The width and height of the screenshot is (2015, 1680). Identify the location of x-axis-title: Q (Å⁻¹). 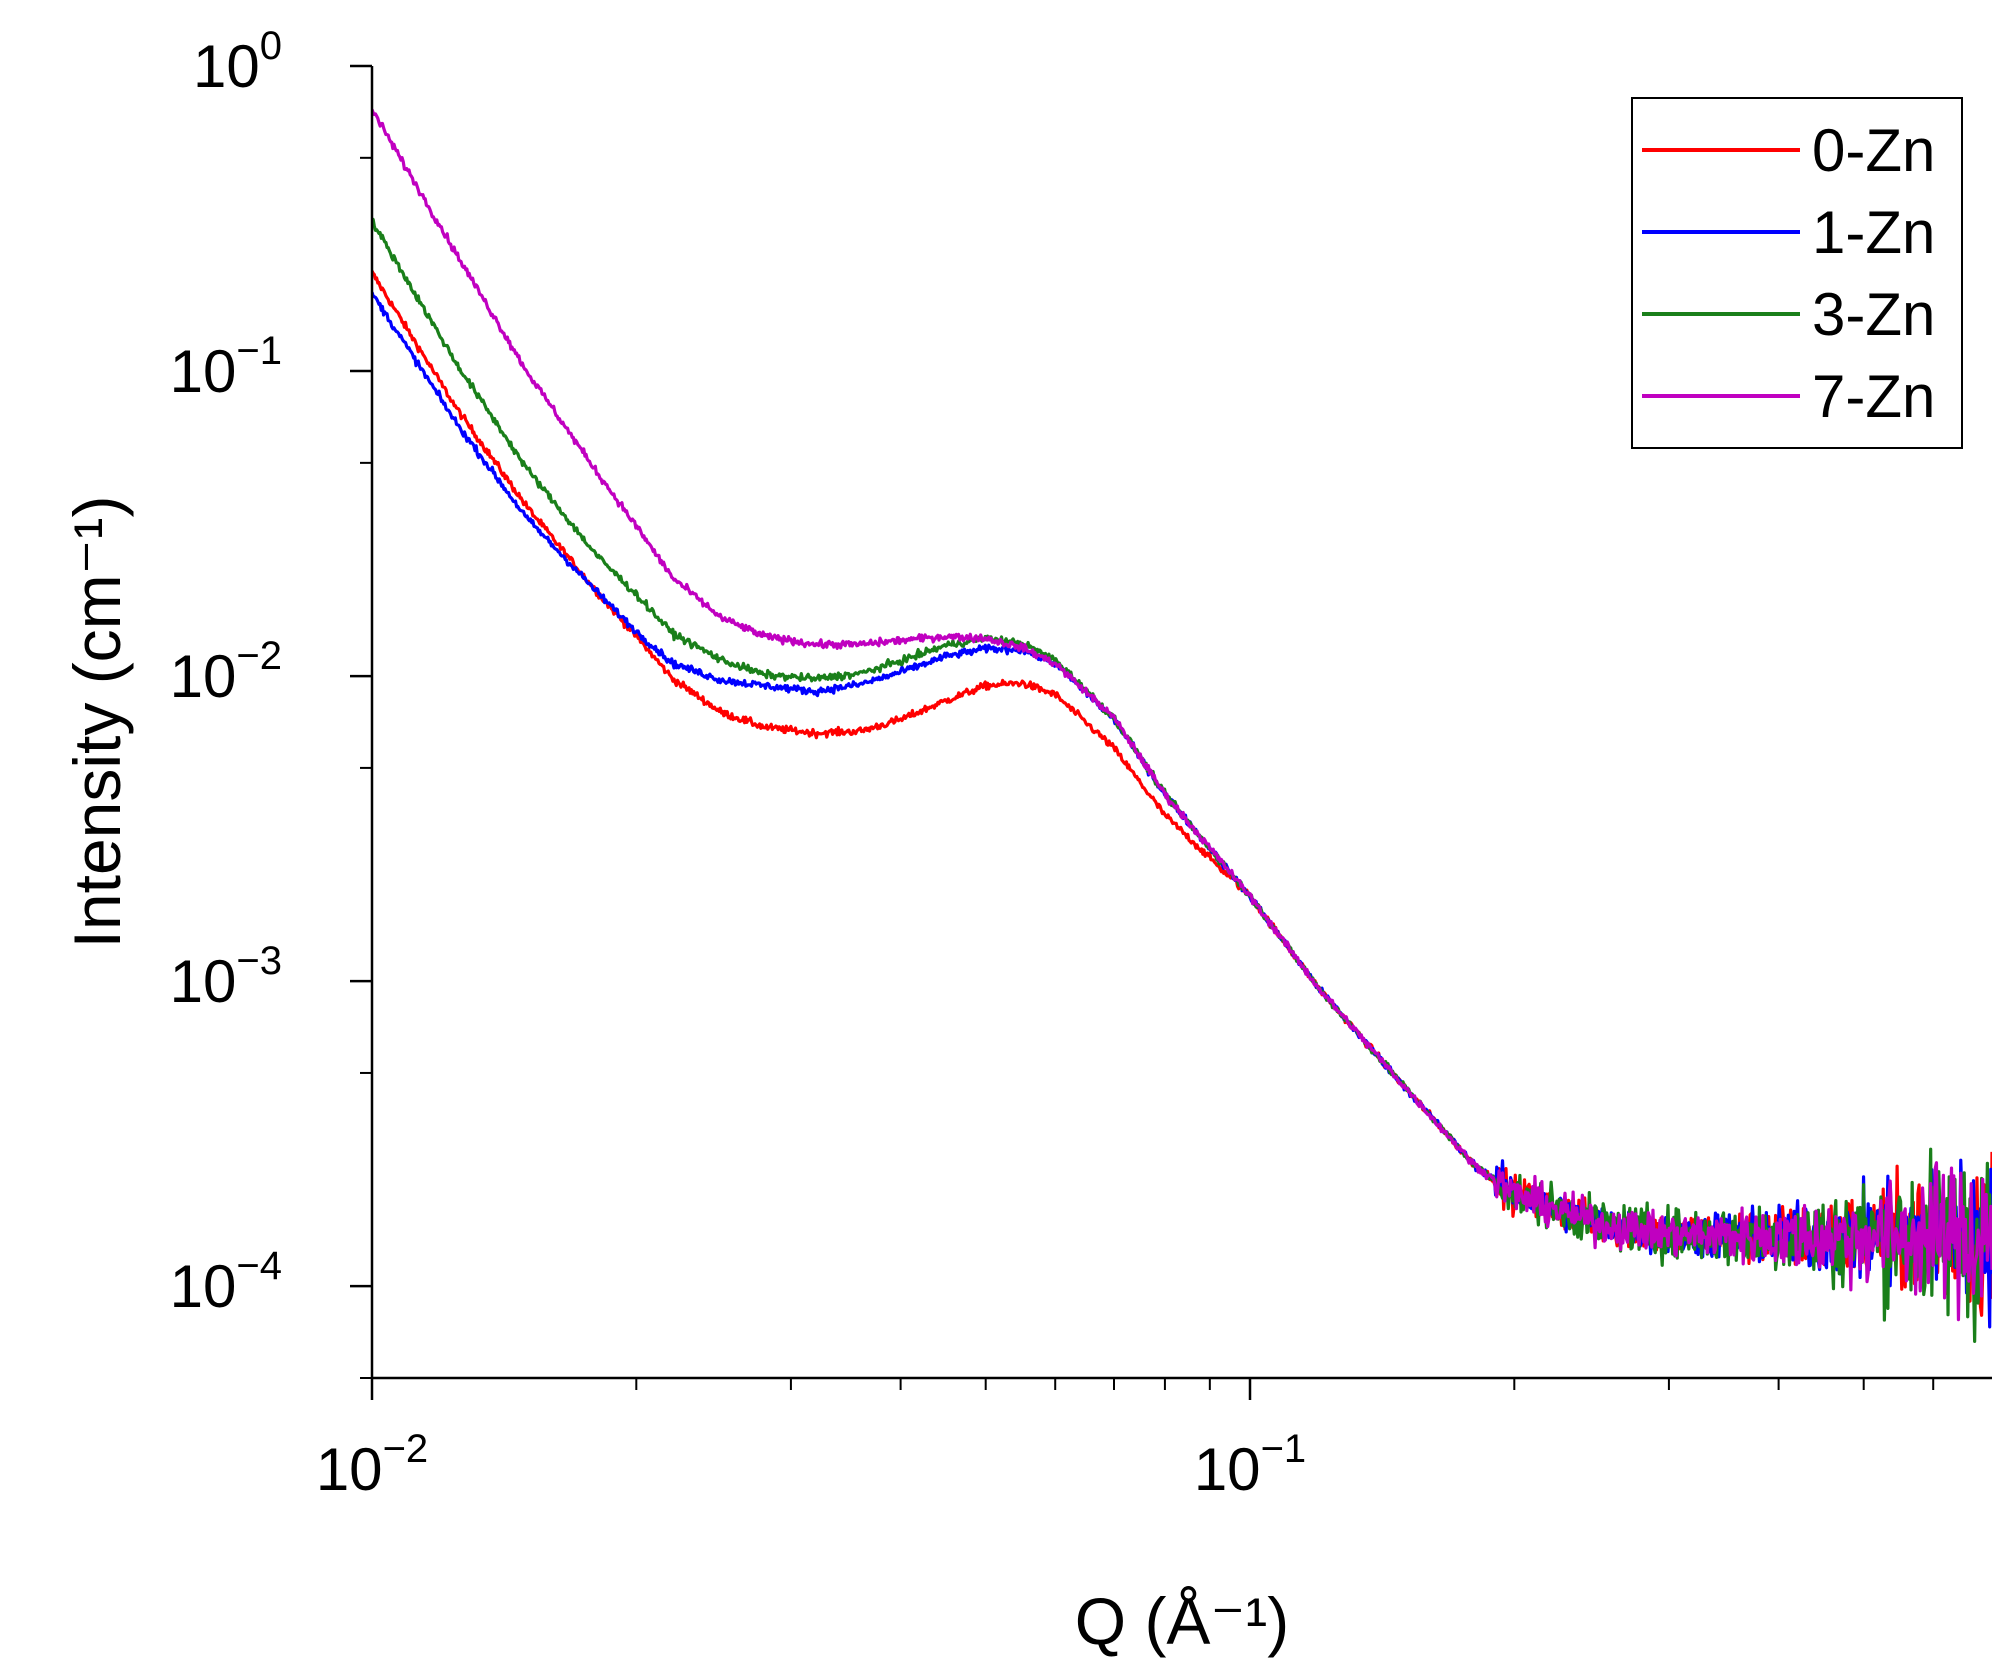
(1182, 1621).